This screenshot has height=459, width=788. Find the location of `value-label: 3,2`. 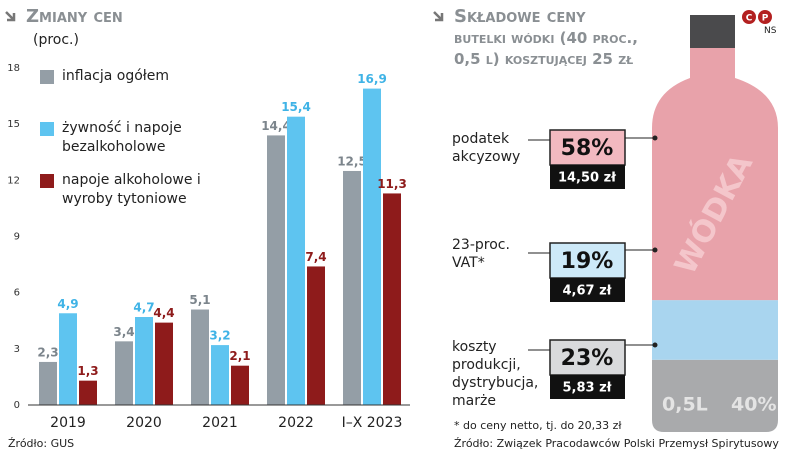

value-label: 3,2 is located at coordinates (219, 336).